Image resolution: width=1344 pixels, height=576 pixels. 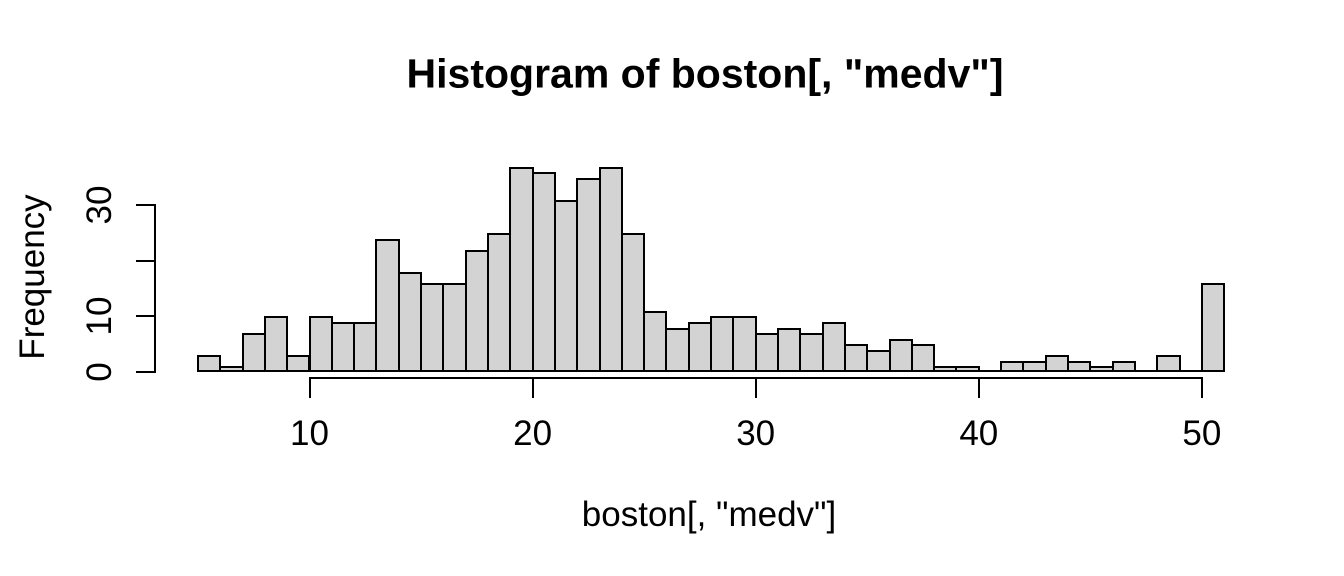 I want to click on x-tick-label: 10, so click(x=309, y=433).